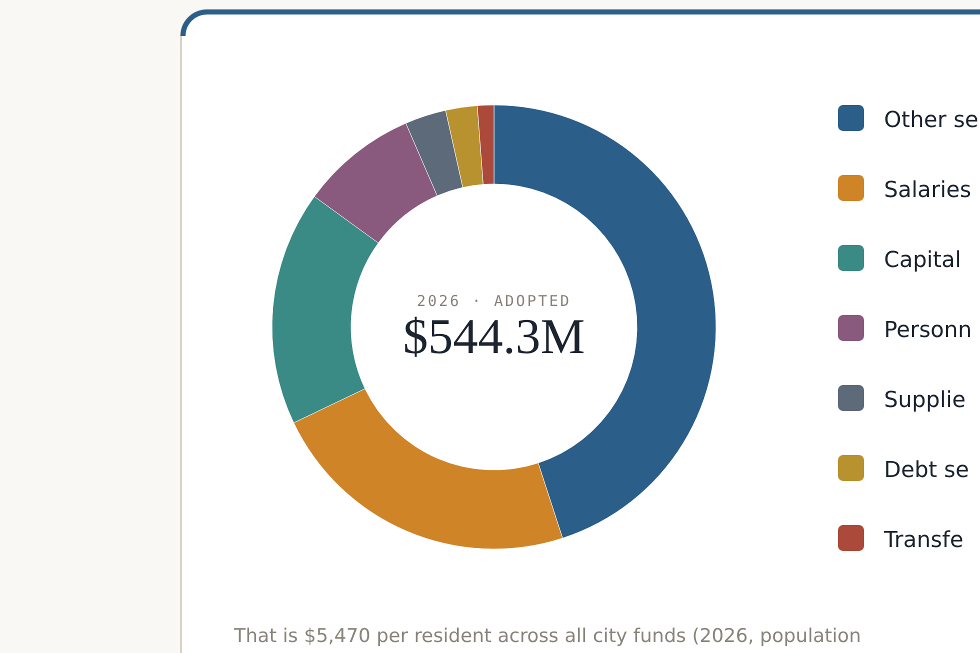  I want to click on legend-label: Supplie, so click(925, 400).